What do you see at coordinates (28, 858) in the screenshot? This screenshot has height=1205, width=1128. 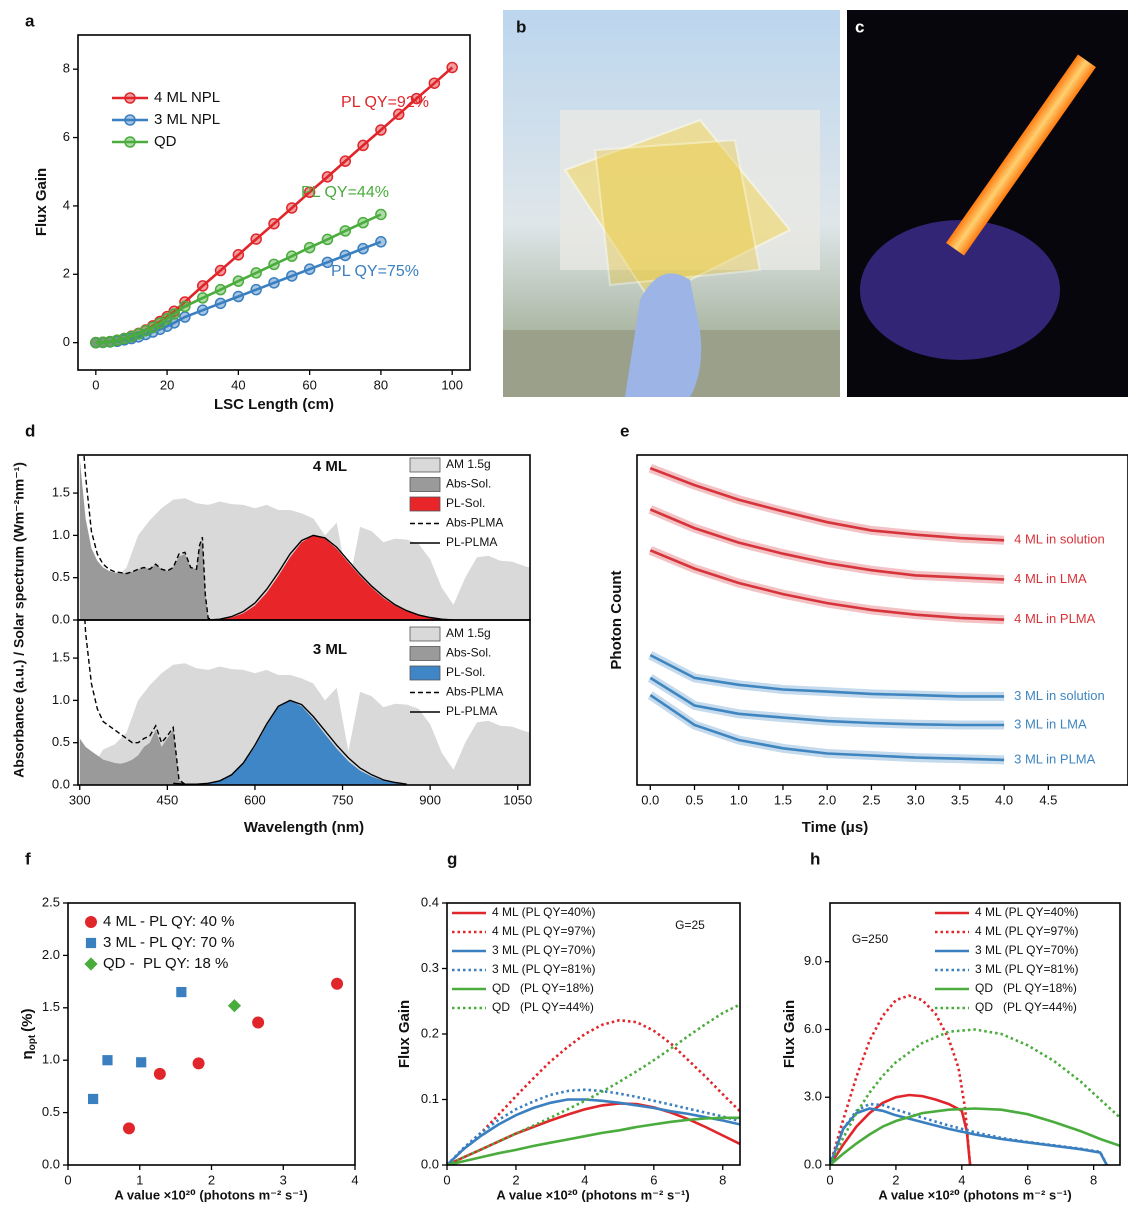 I see `panel-letter: f` at bounding box center [28, 858].